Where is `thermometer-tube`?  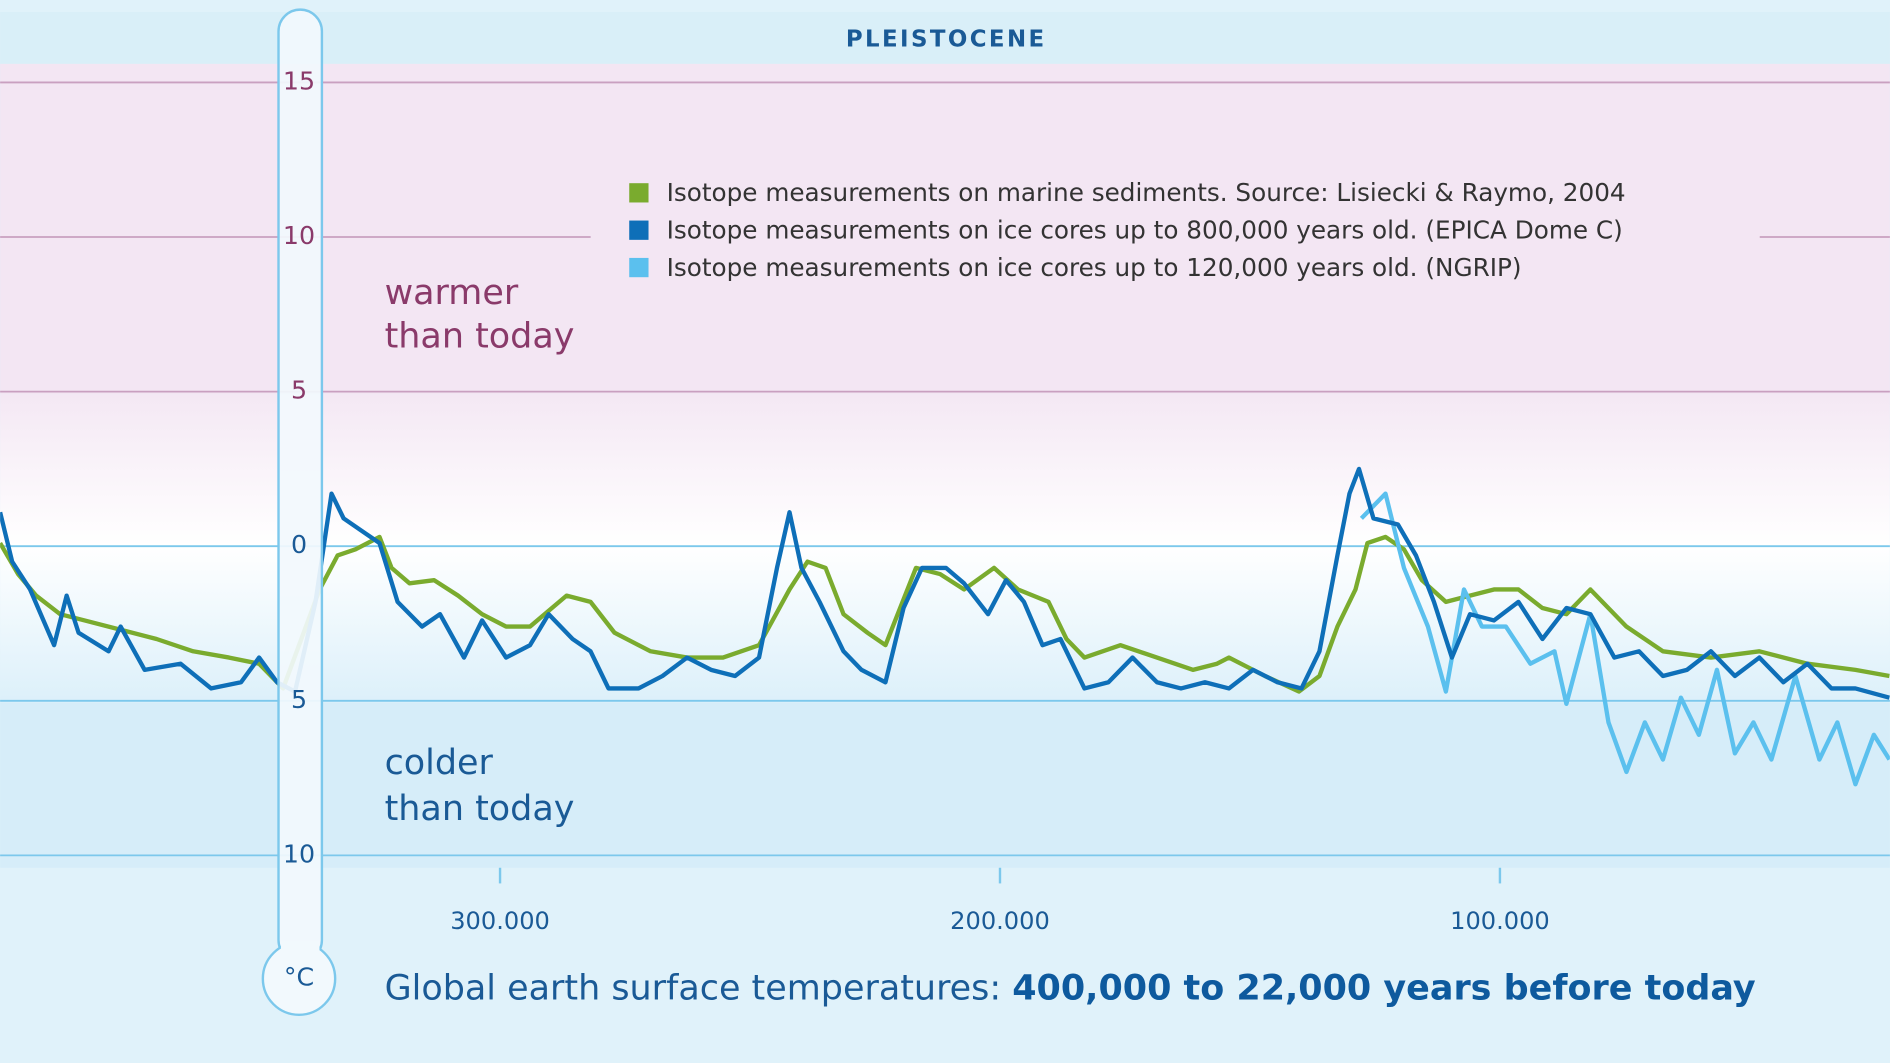
thermometer-tube is located at coordinates (300, 485).